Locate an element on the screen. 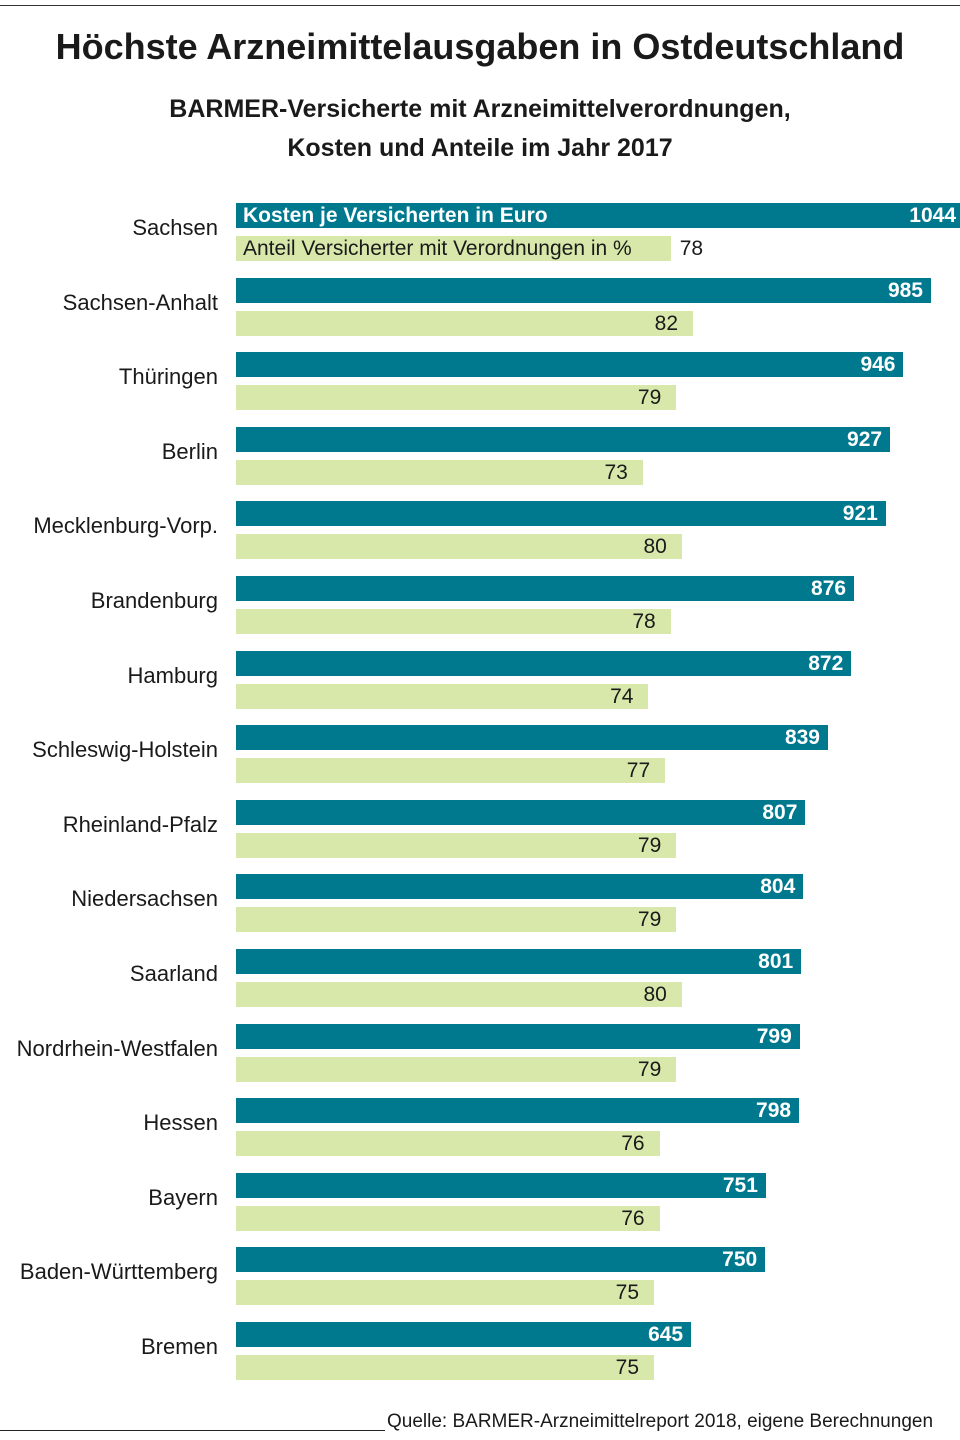 This screenshot has height=1440, width=960. kosten-value: 798 is located at coordinates (774, 1111).